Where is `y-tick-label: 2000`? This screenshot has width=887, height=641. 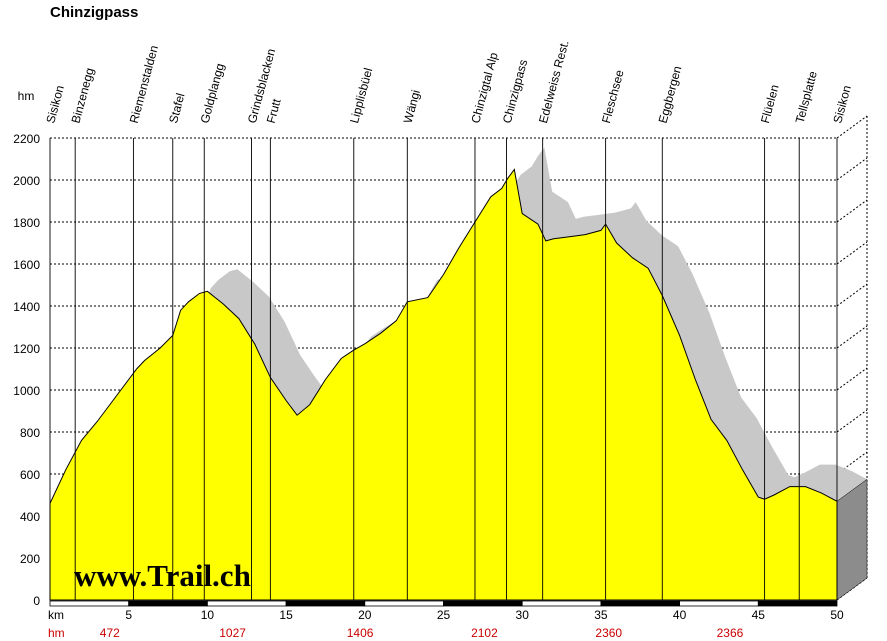 y-tick-label: 2000 is located at coordinates (26, 181).